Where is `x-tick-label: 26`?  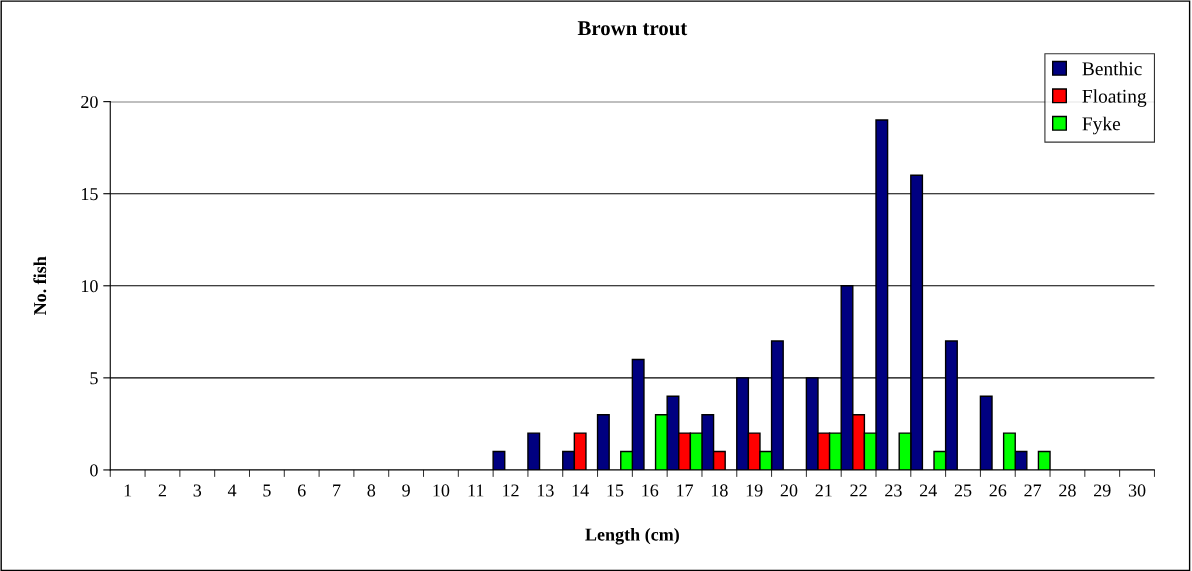 x-tick-label: 26 is located at coordinates (998, 490).